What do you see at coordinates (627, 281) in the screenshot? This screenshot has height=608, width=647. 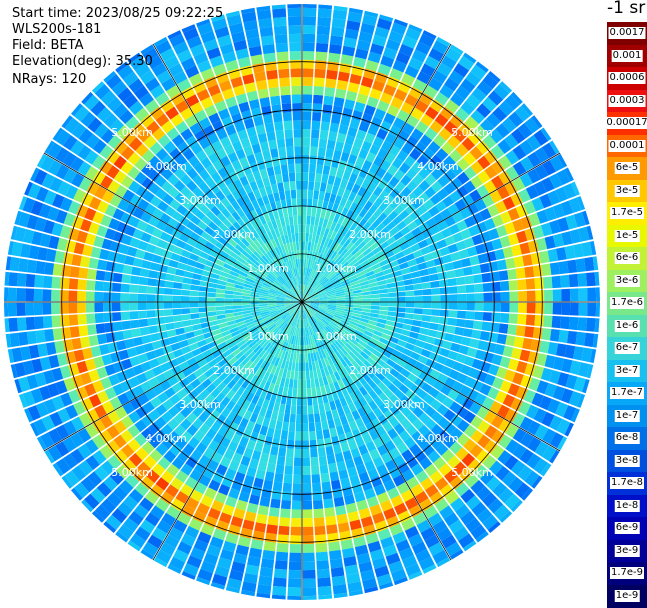 I see `colorbar-tick-label: 3e-6` at bounding box center [627, 281].